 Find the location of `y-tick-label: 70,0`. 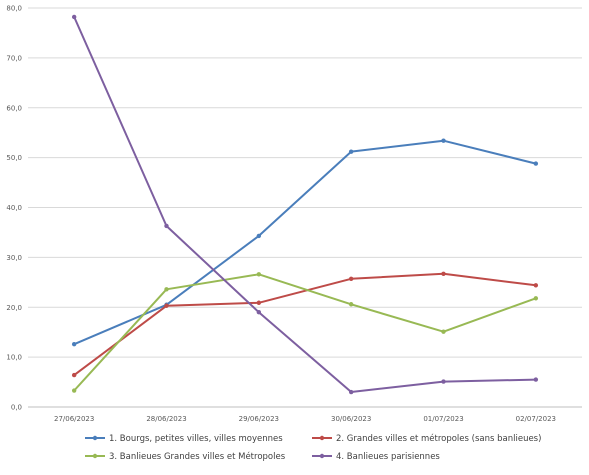

y-tick-label: 70,0 is located at coordinates (14, 58).